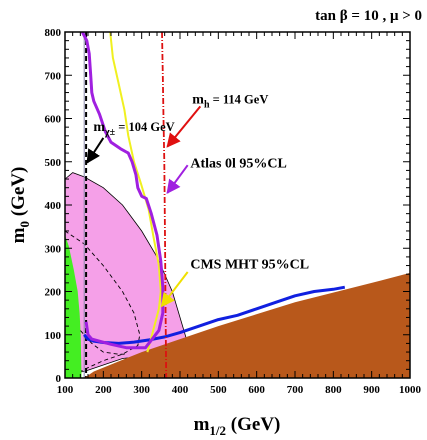 The height and width of the screenshot is (440, 427). Describe the element at coordinates (53, 336) in the screenshot. I see `y-tick-label: 100` at that location.